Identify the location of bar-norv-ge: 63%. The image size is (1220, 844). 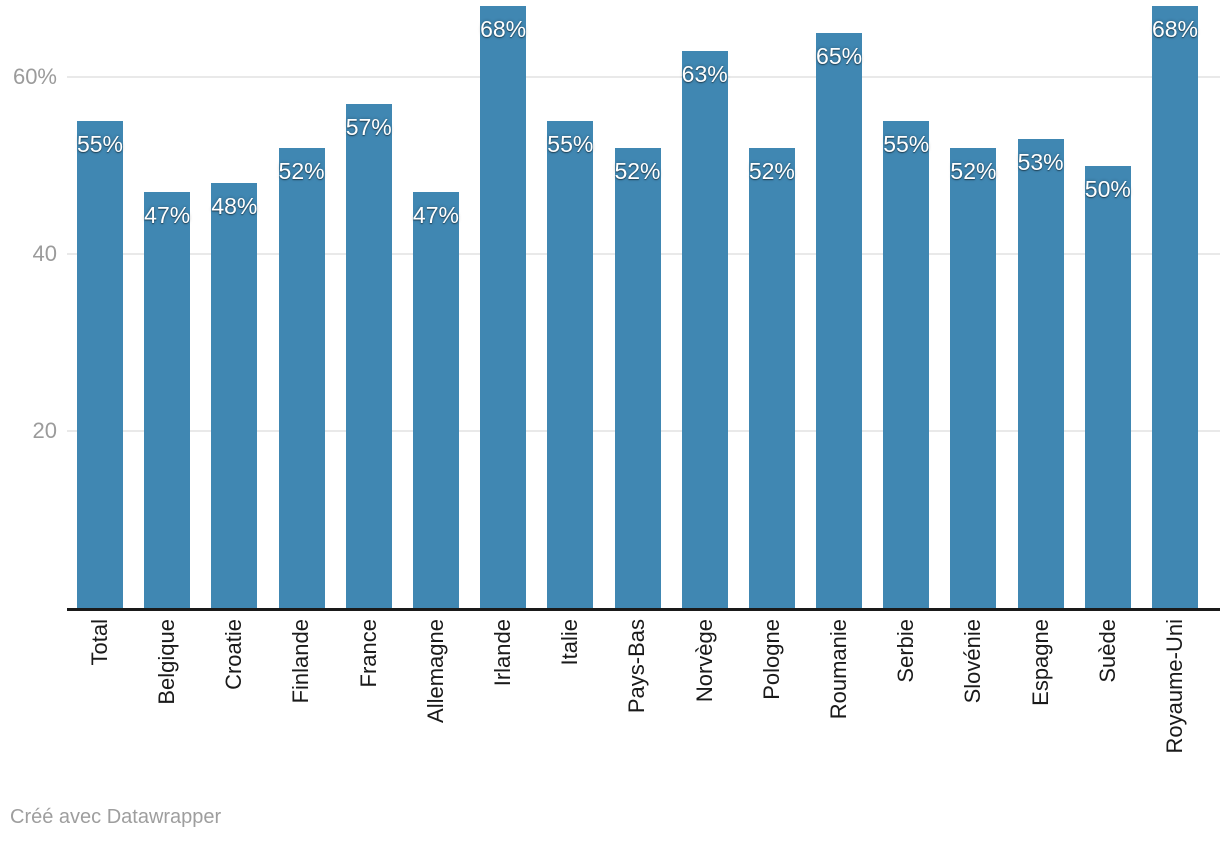
(704, 329).